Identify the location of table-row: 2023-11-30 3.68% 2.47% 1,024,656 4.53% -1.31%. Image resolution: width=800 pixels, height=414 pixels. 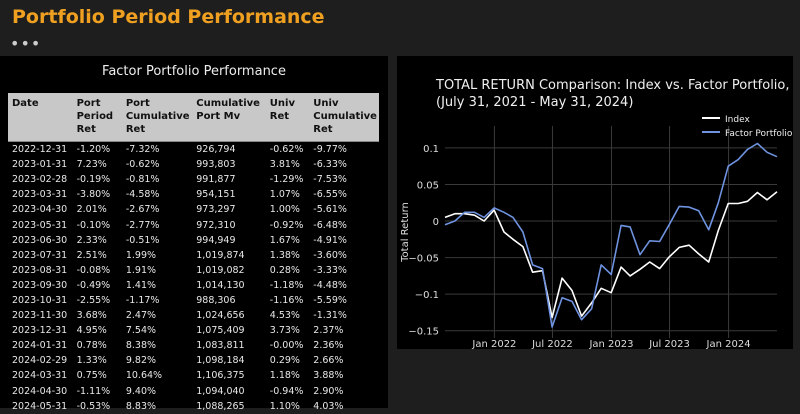
(193, 315).